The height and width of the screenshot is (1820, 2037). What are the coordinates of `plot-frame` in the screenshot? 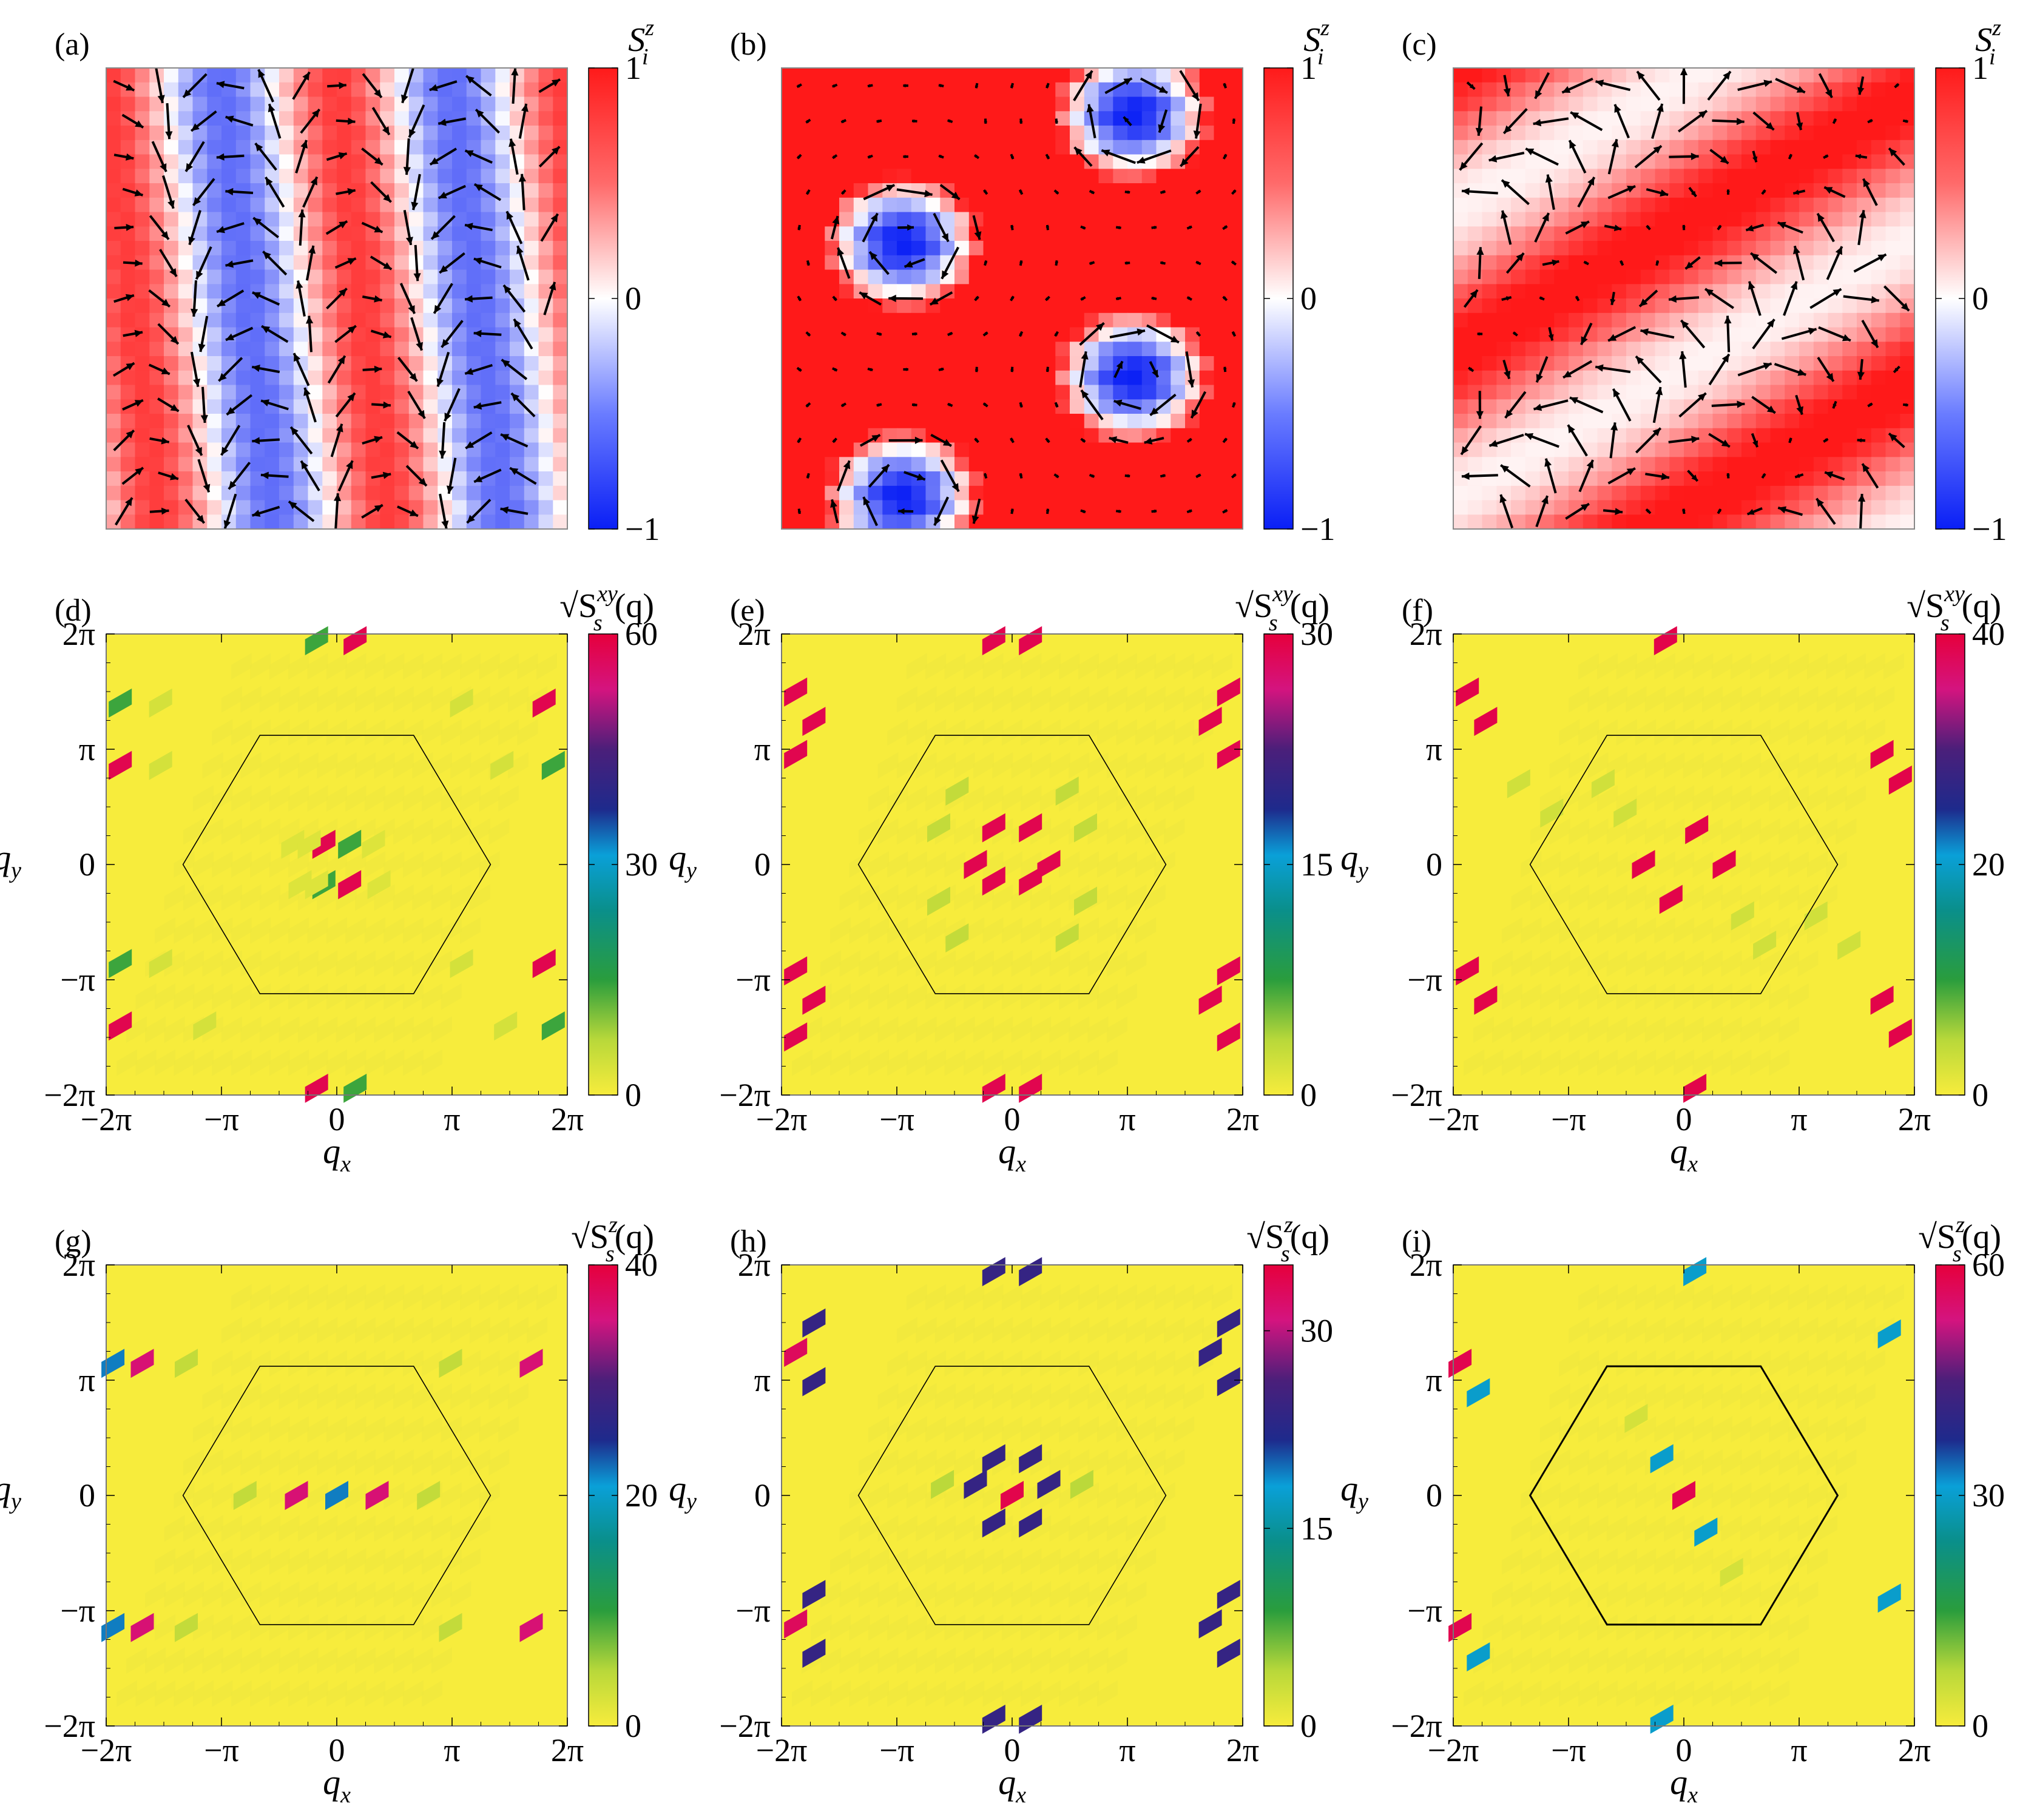 It's located at (337, 298).